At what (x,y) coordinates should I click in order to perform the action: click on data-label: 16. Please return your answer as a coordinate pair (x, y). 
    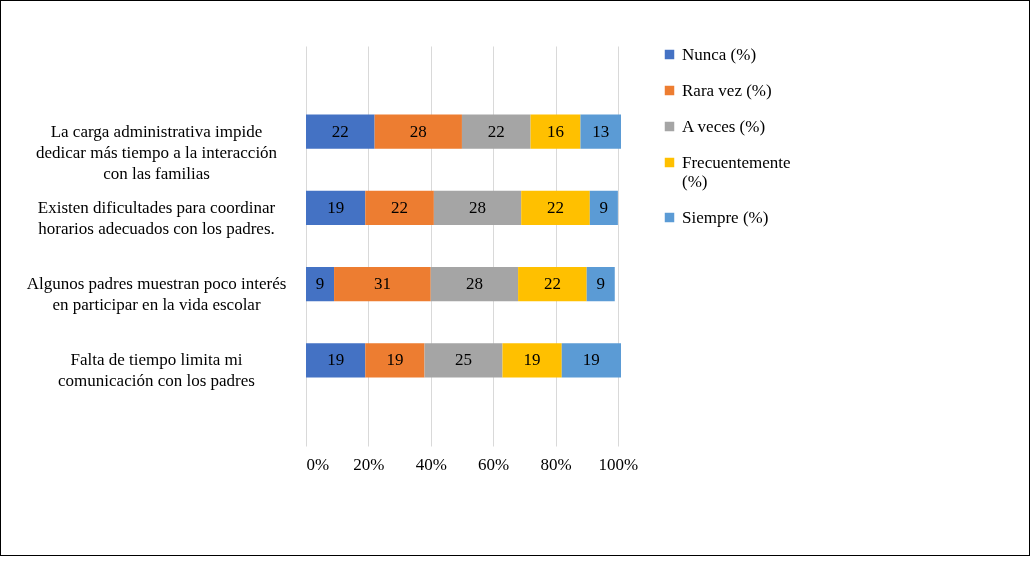
    Looking at the image, I should click on (555, 131).